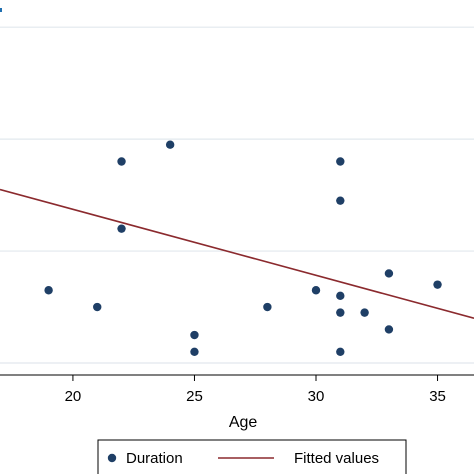 The image size is (474, 474). Describe the element at coordinates (73, 396) in the screenshot. I see `x-tick-label: 20` at that location.